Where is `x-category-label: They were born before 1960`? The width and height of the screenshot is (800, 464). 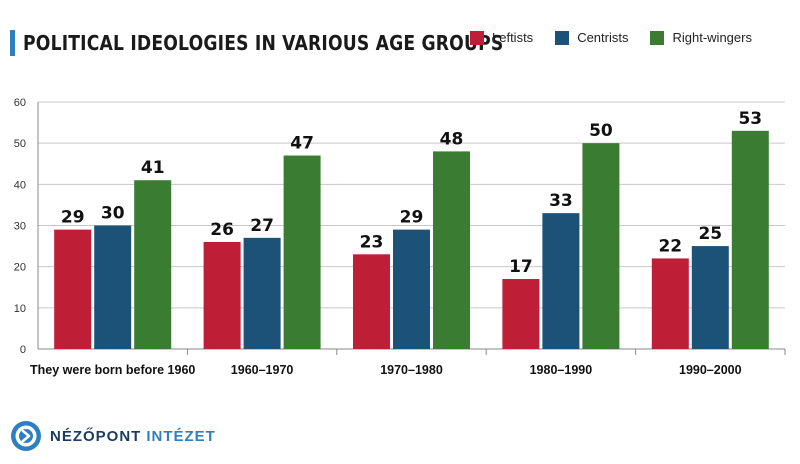 x-category-label: They were born before 1960 is located at coordinates (112, 370).